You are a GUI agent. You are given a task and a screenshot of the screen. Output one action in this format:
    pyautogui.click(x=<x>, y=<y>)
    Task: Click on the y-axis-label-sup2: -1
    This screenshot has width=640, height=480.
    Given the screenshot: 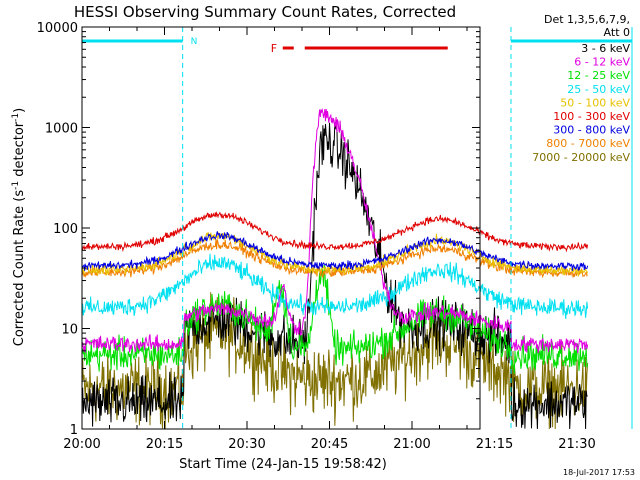 What is the action you would take?
    pyautogui.click(x=16, y=117)
    